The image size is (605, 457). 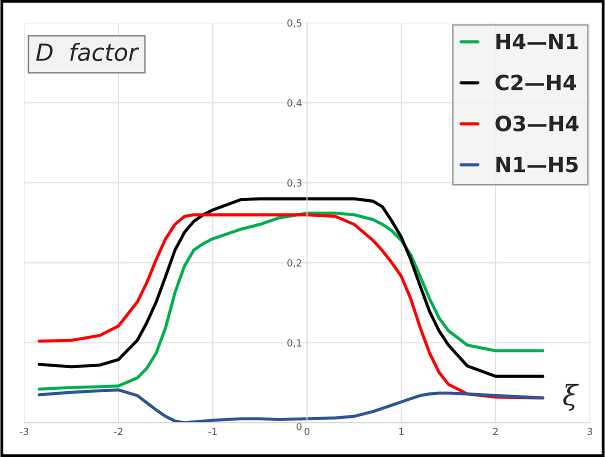 I want to click on y-tick-label: 0,5, so click(x=294, y=23).